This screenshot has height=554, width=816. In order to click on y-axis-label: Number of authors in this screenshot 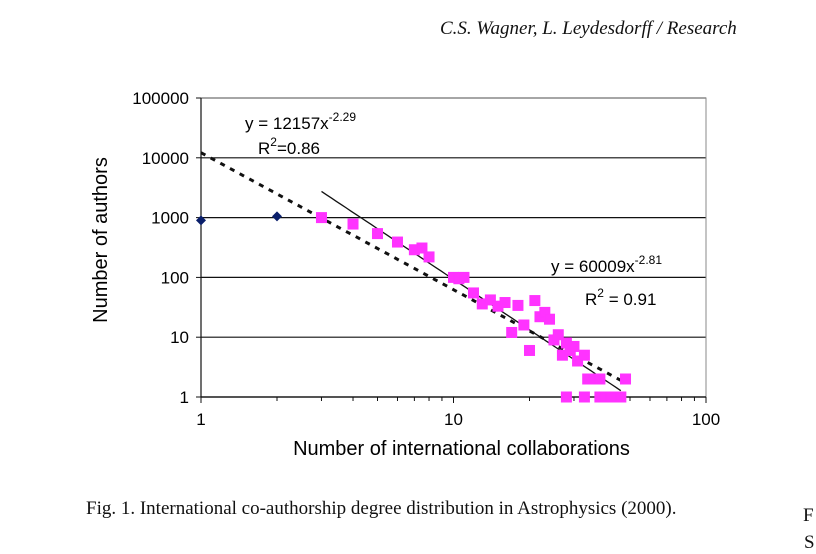, I will do `click(101, 240)`.